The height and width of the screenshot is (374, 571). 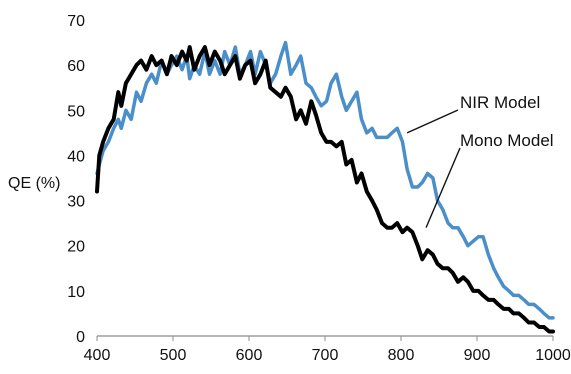 I want to click on y-tick-label: 10, so click(x=76, y=292).